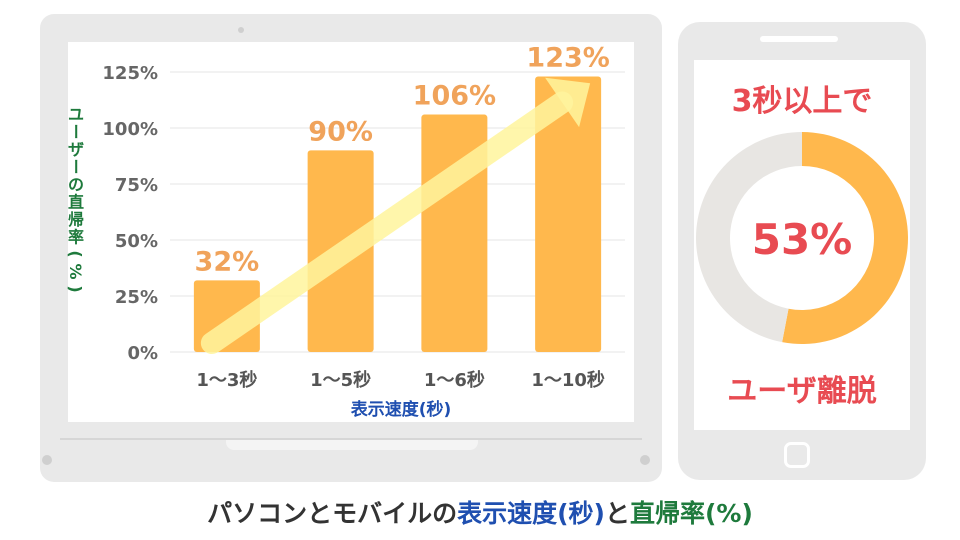 This screenshot has width=960, height=540. I want to click on y-axis-title-char: ザ, so click(76, 149).